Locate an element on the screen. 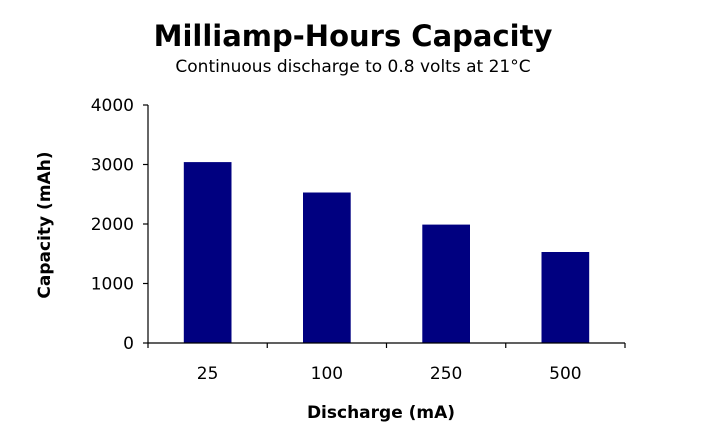  y-tick-label: 3000 is located at coordinates (112, 166).